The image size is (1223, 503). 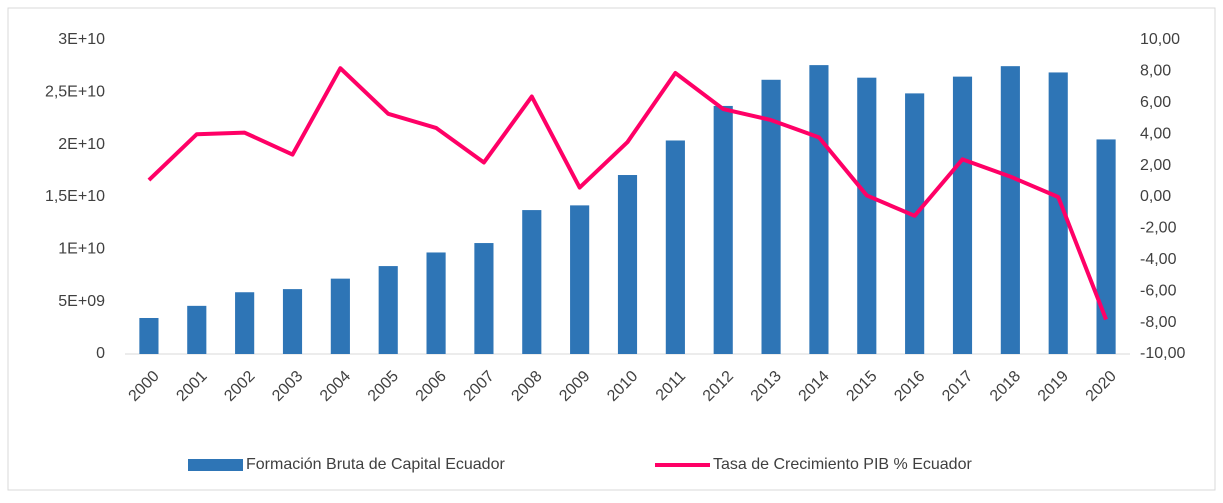 I want to click on y-tick-label: 1,5E+10, so click(x=75, y=196).